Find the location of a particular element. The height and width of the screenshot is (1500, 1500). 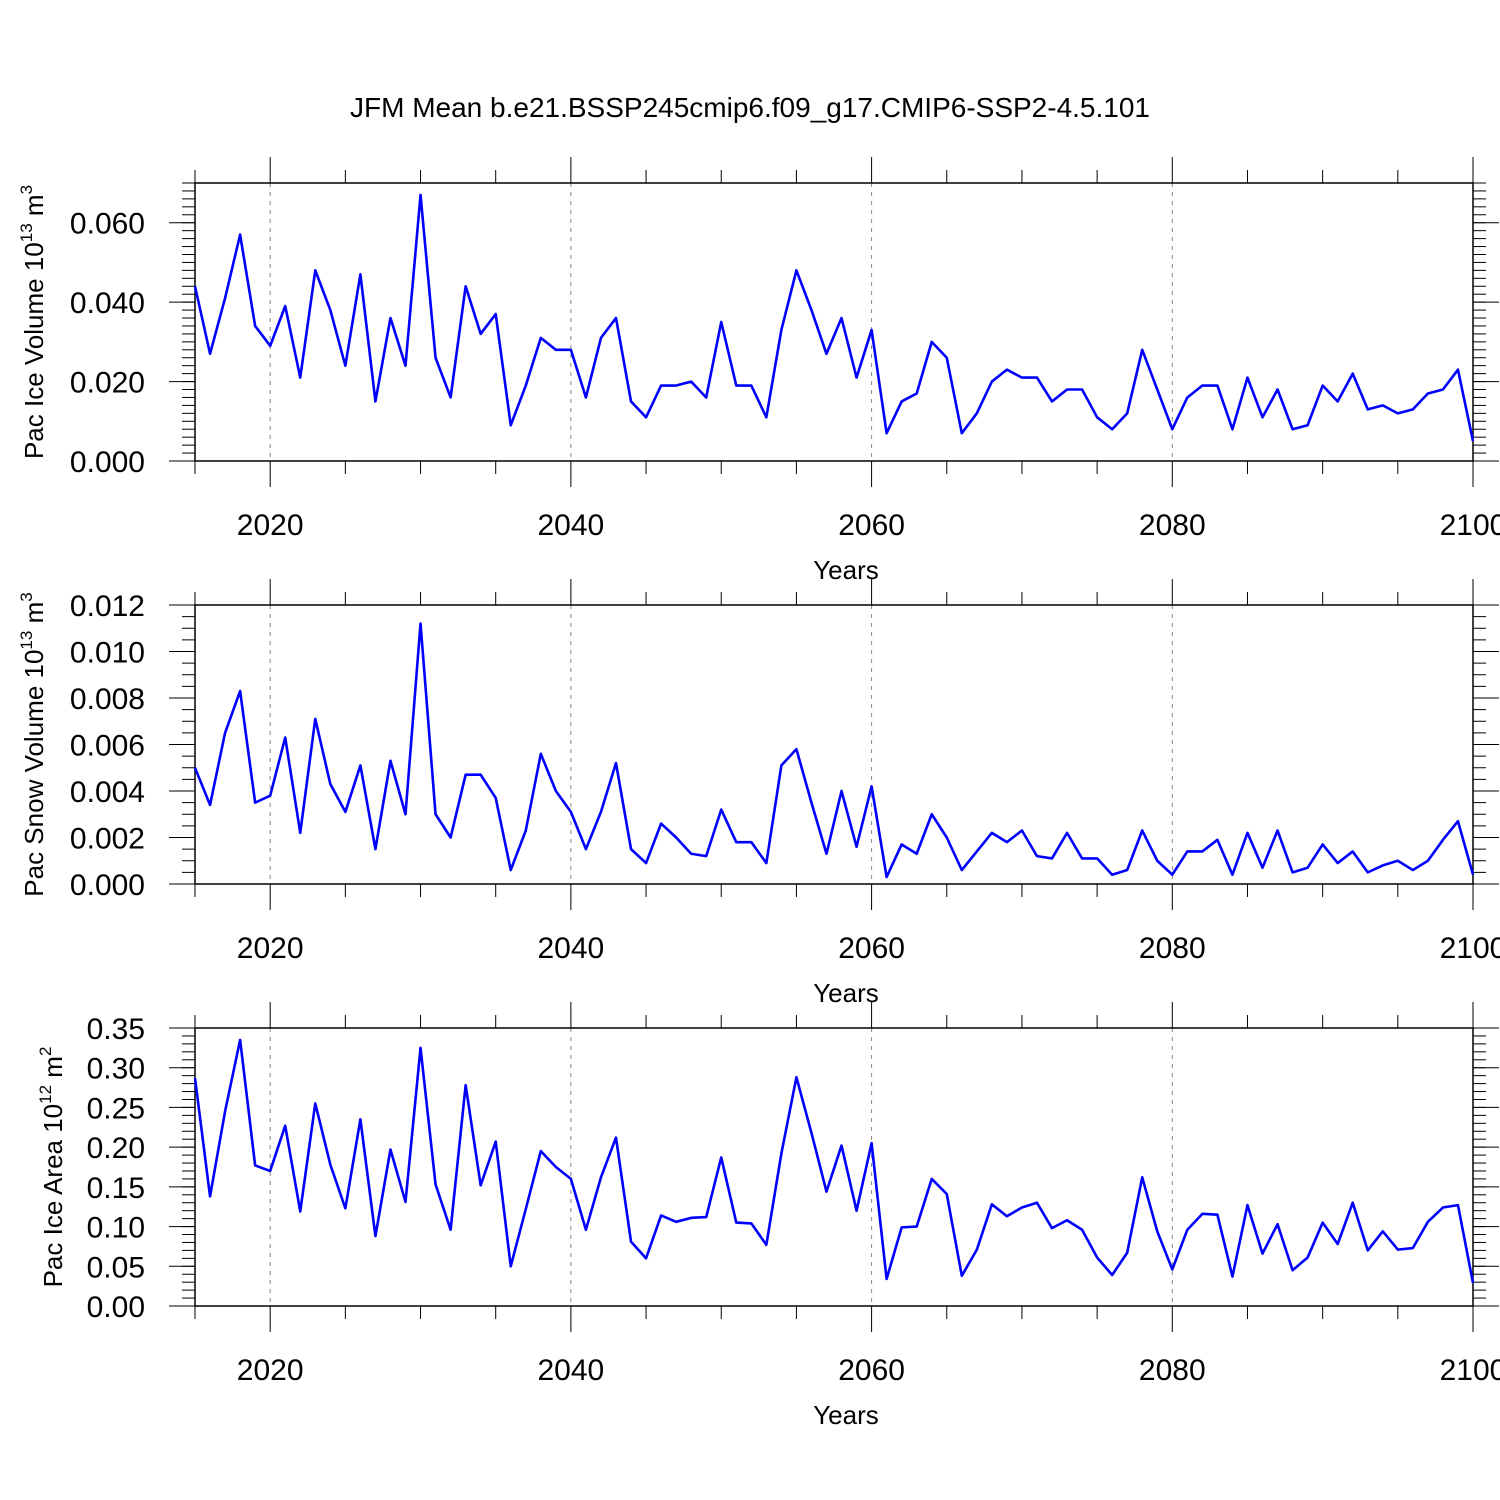

y-tick-label: 0.008 is located at coordinates (107, 699).